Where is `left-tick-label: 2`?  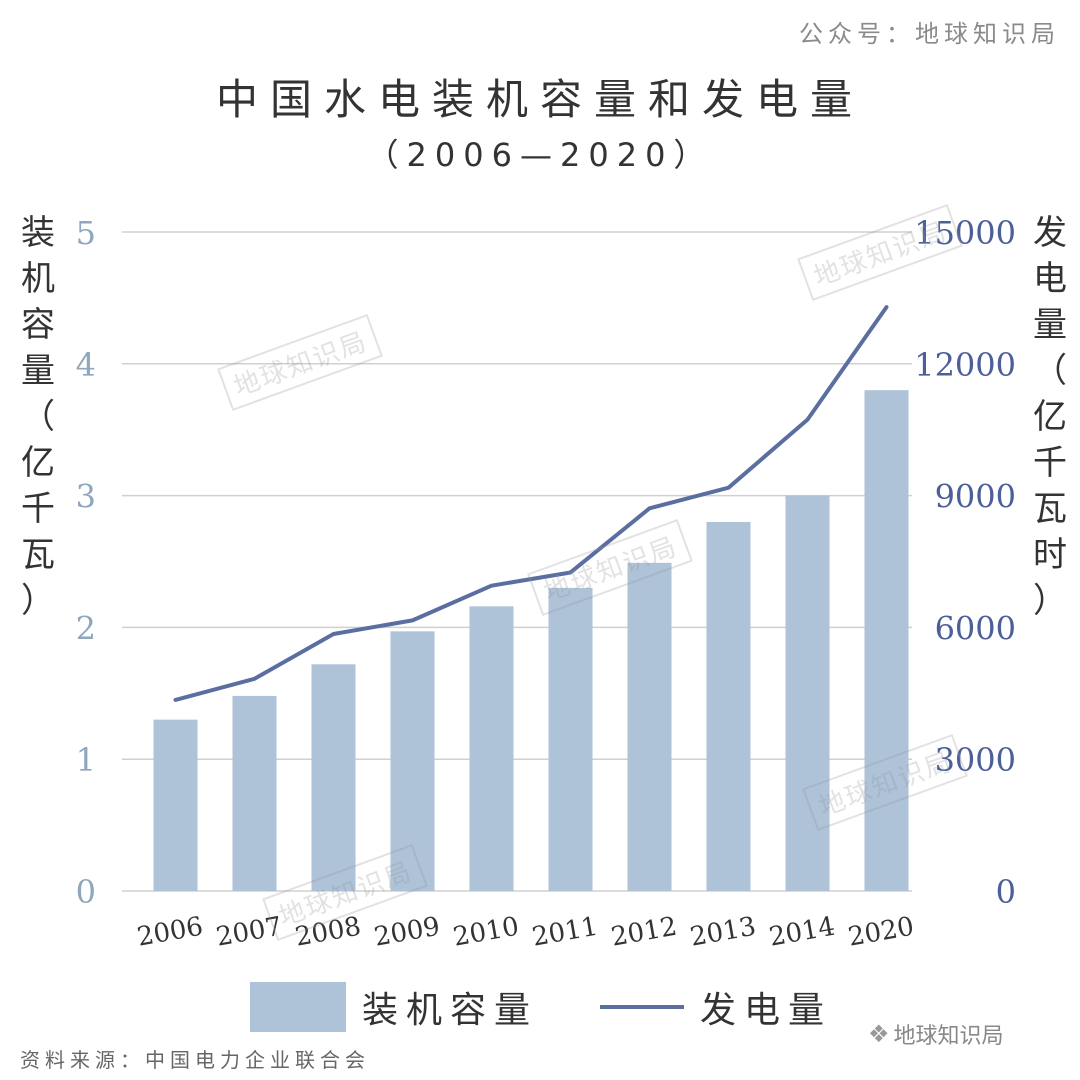 left-tick-label: 2 is located at coordinates (86, 628).